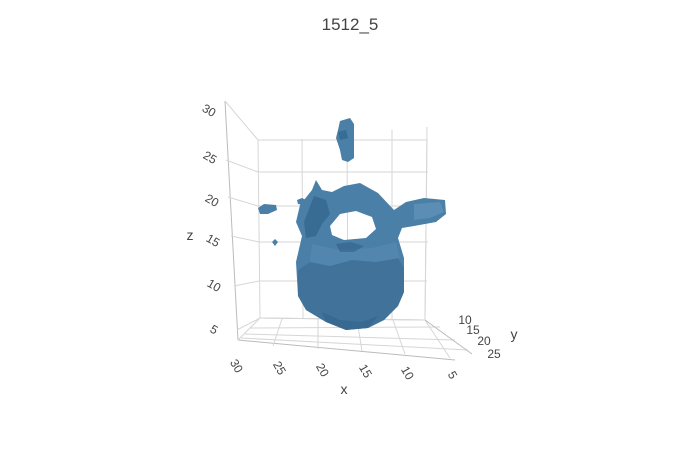  I want to click on x-tick-label: 25, so click(279, 368).